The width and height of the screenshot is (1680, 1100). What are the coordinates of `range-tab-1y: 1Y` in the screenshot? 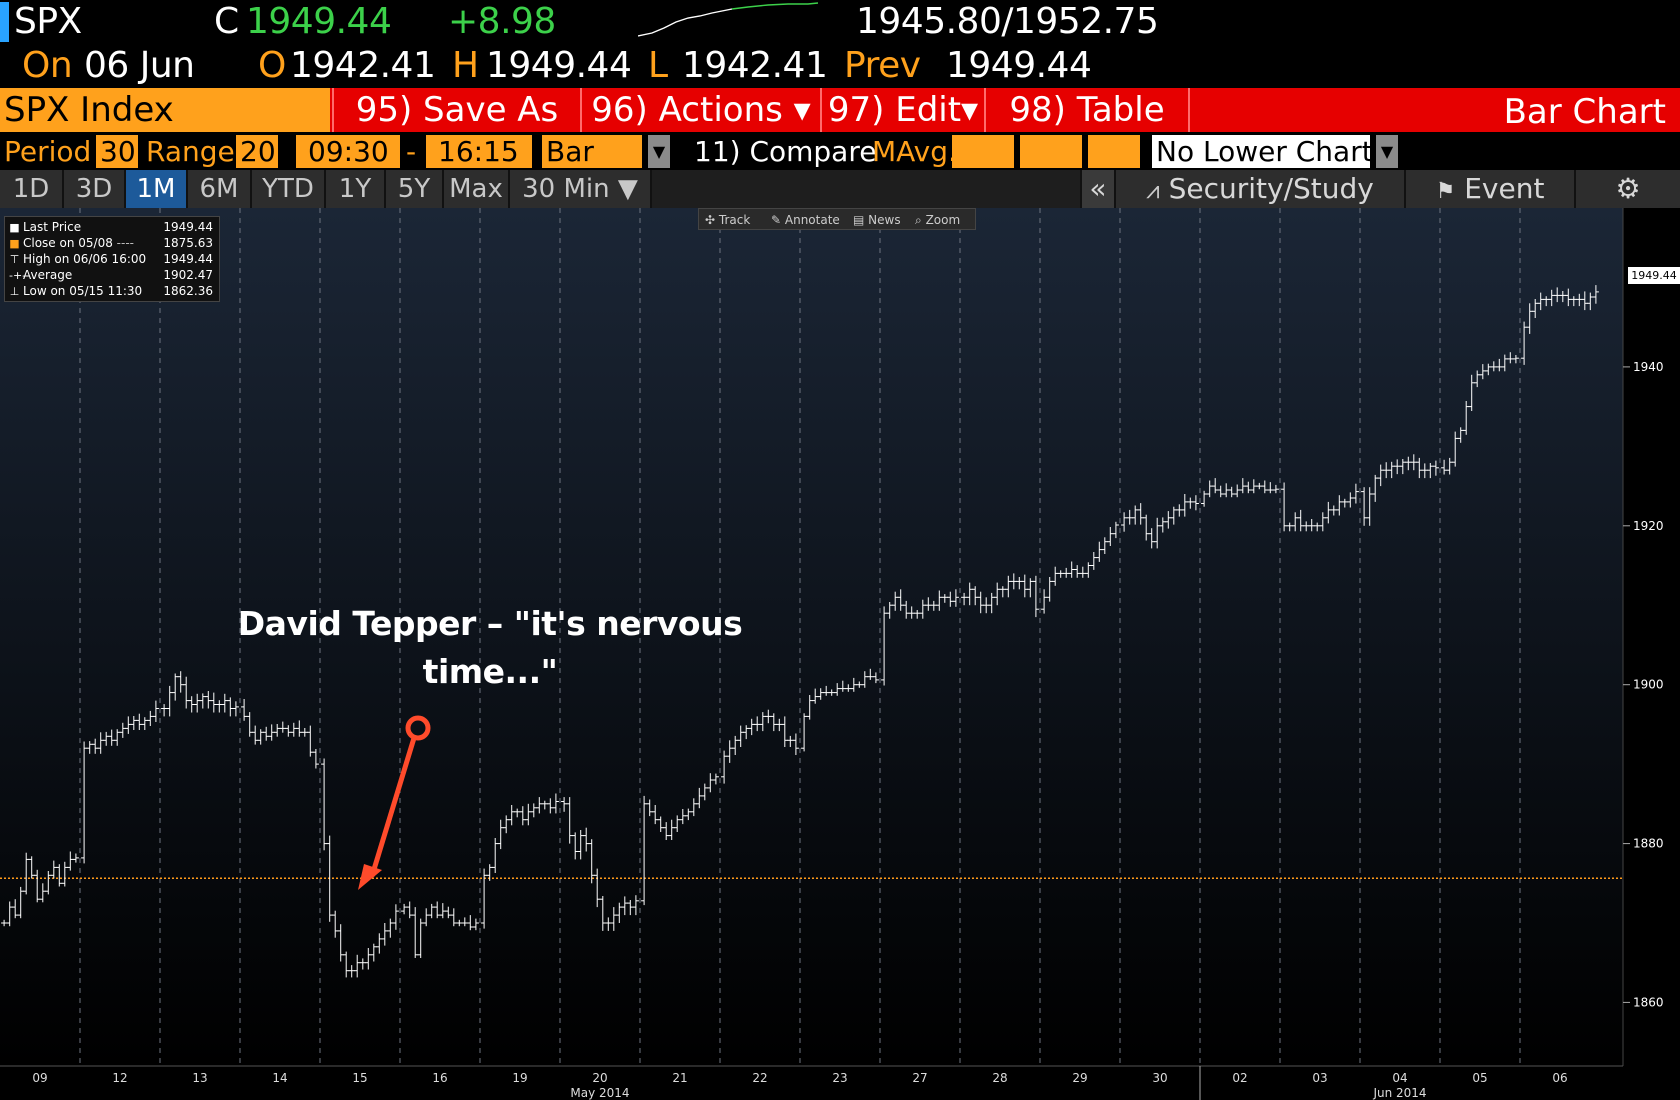 It's located at (356, 189).